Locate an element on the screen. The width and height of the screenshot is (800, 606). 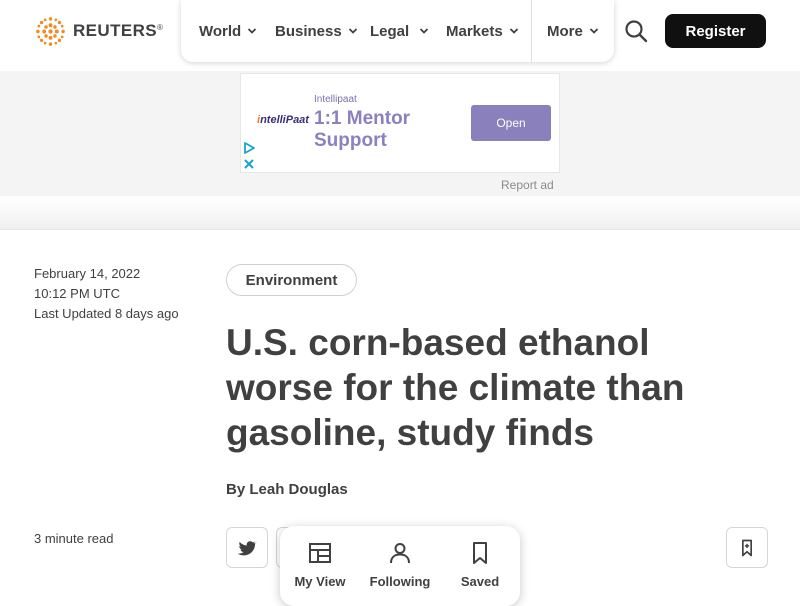
ad-sponsor: Intellipaat is located at coordinates (335, 99).